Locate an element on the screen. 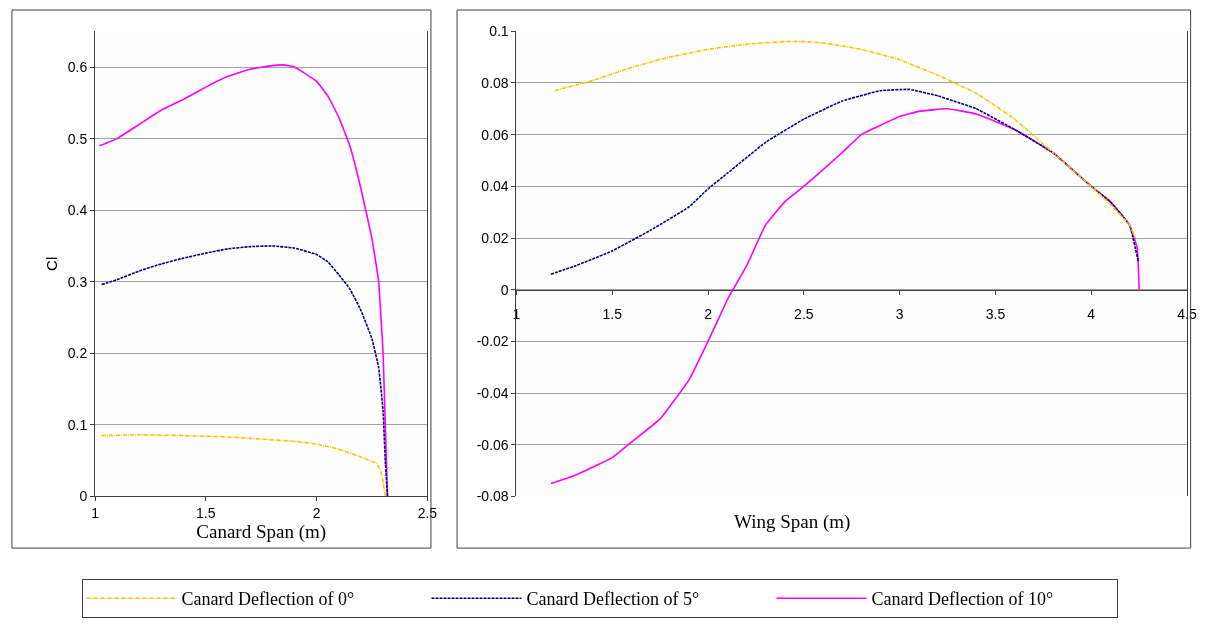 The width and height of the screenshot is (1205, 628). legend-label: Canard Deflection of 0° is located at coordinates (268, 599).